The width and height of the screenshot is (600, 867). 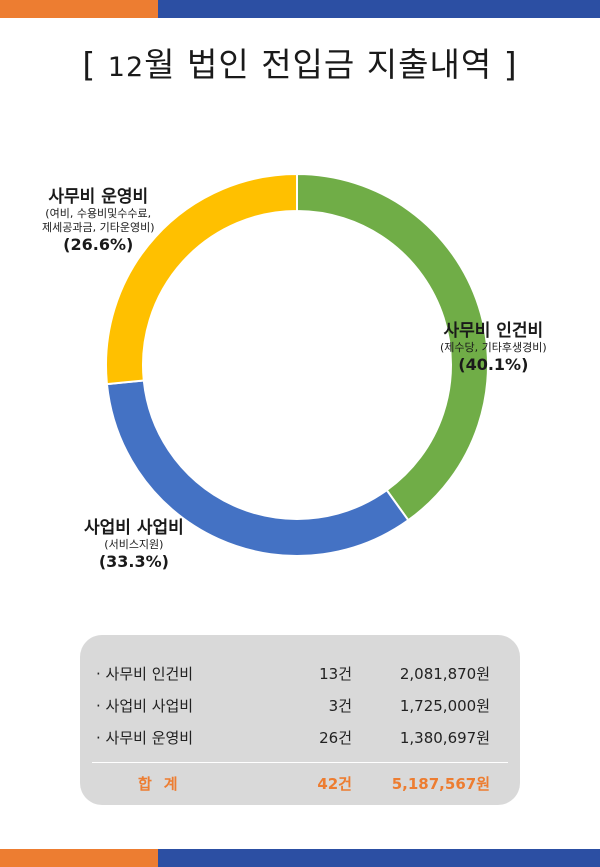 I want to click on bottom-accent-bar, so click(x=300, y=858).